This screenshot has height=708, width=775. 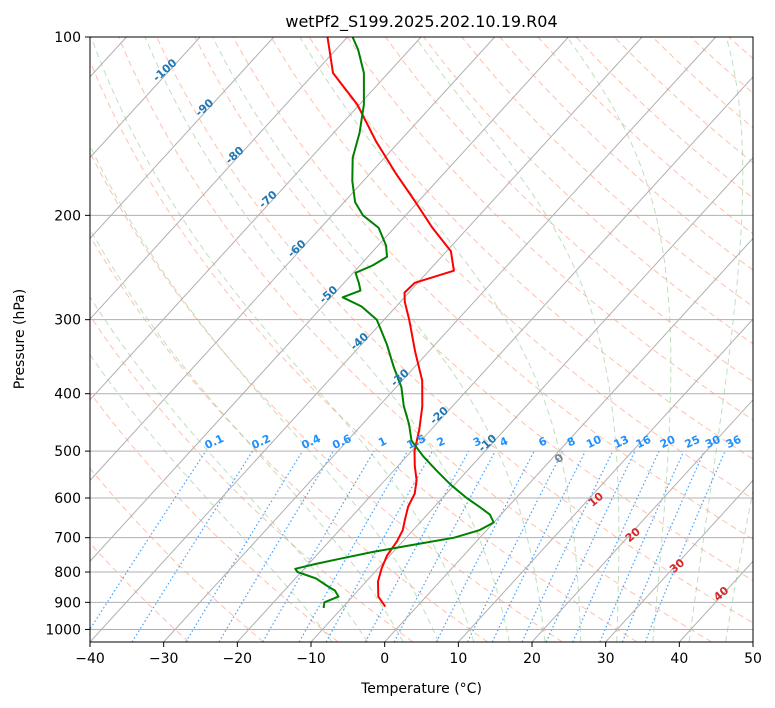 I want to click on mixing-ratio-label: 1.5, so click(x=416, y=442).